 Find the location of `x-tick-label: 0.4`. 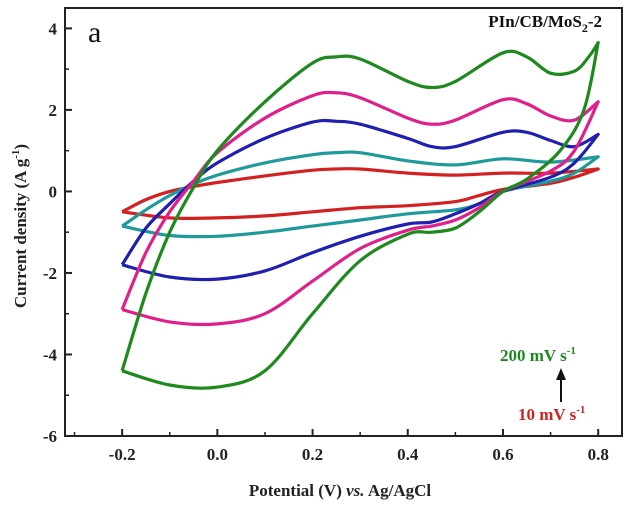

x-tick-label: 0.4 is located at coordinates (408, 454).